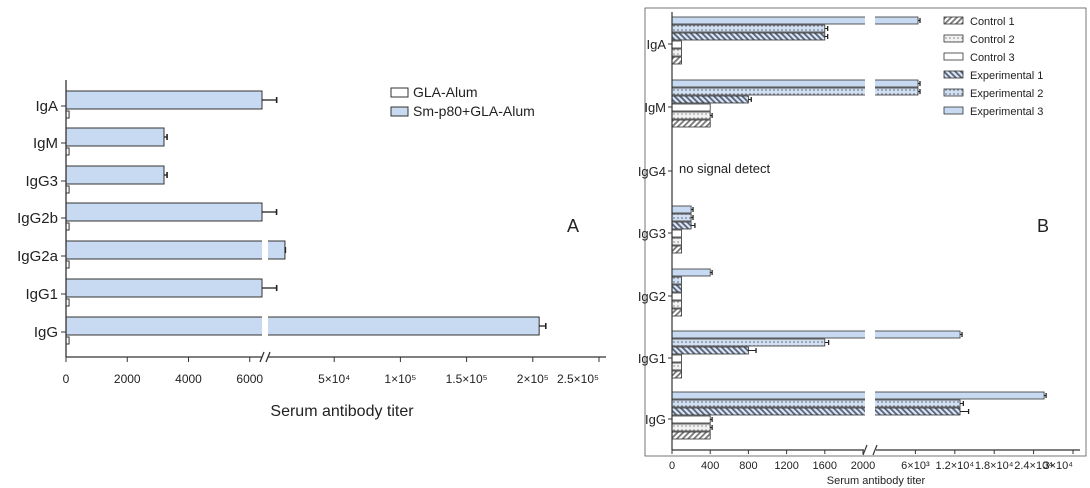  I want to click on x-tick-label: 6×10³, so click(915, 466).